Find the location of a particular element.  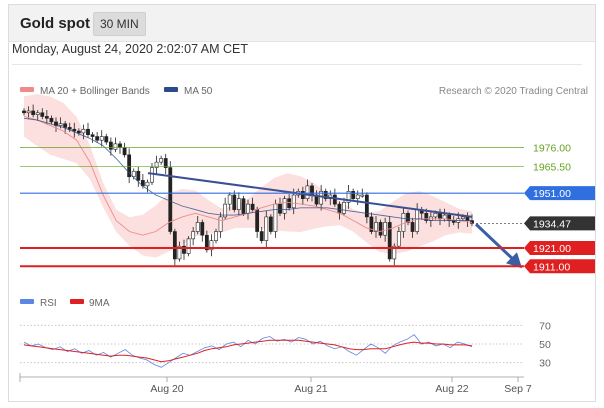

level-label: 1976.00 is located at coordinates (552, 149).